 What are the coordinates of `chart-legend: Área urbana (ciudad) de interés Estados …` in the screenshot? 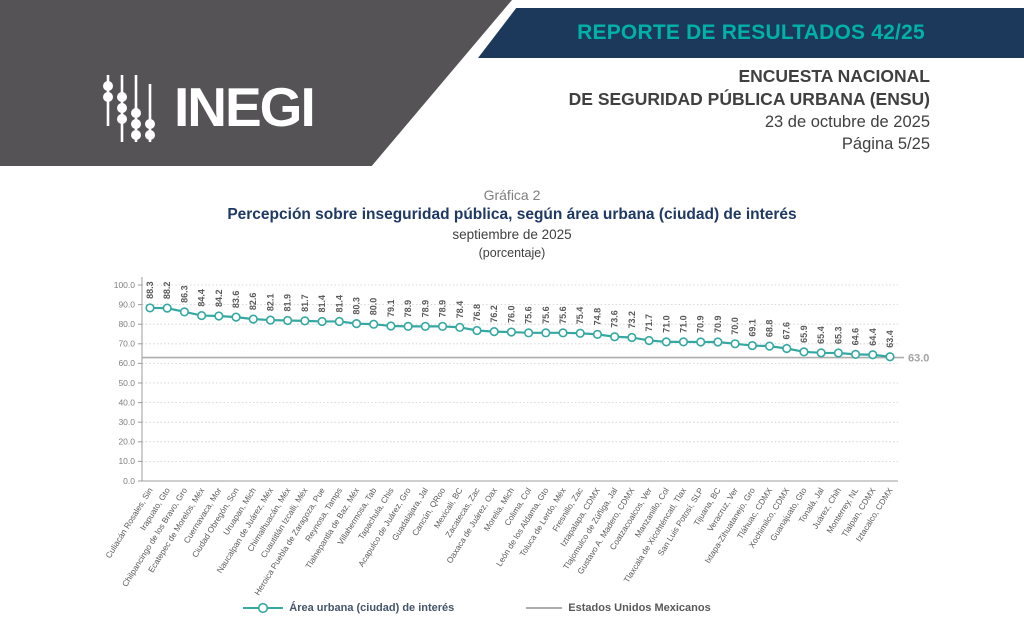 It's located at (512, 608).